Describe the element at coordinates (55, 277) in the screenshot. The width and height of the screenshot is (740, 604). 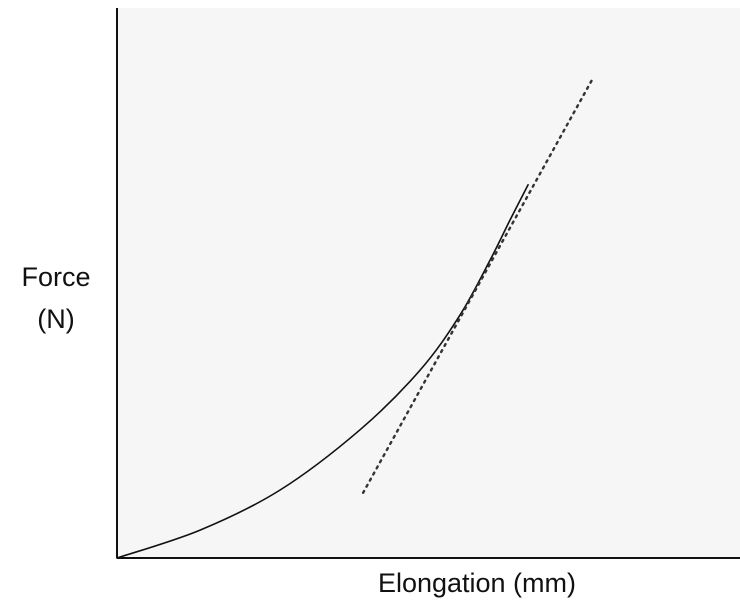
I see `y-axis-label: Force` at that location.